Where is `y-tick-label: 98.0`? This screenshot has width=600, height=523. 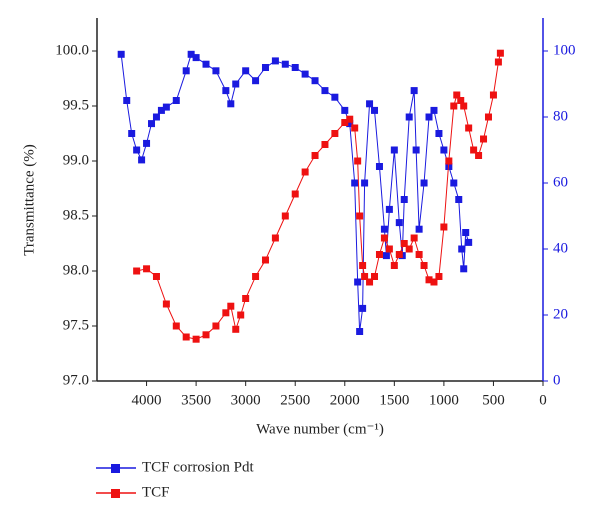
y-tick-label: 98.0 is located at coordinates (76, 270).